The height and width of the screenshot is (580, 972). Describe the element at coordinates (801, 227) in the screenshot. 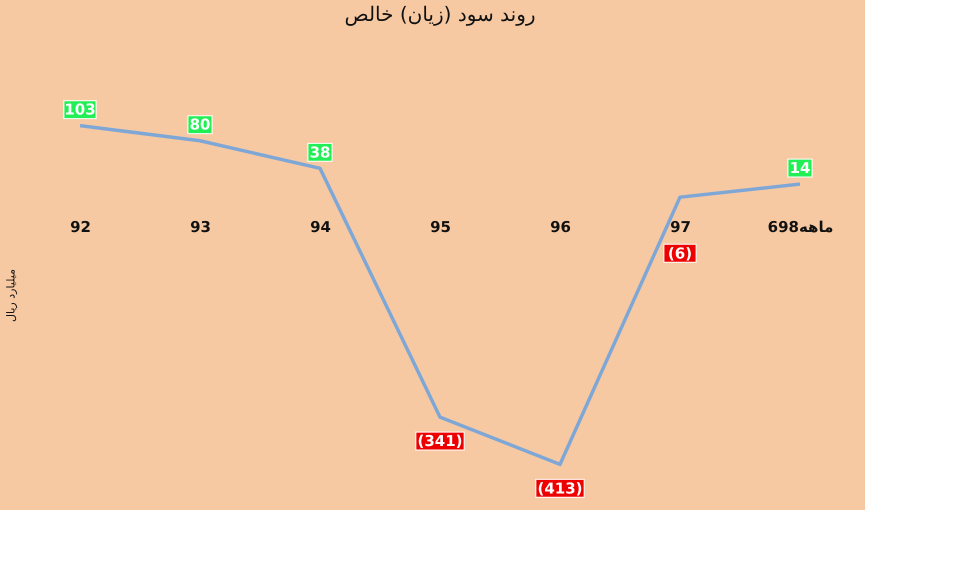

I see `x-tick-label: 6ماهه98` at that location.